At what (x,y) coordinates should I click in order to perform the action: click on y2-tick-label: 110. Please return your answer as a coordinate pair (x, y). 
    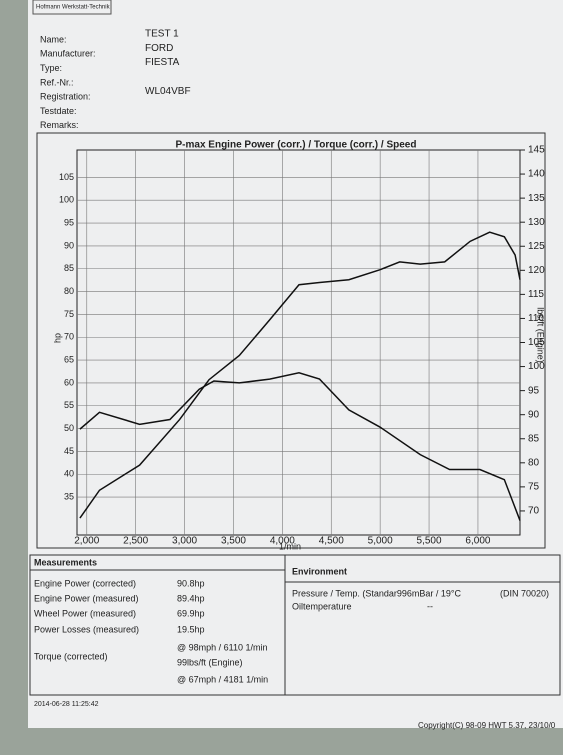
    Looking at the image, I should click on (536, 318).